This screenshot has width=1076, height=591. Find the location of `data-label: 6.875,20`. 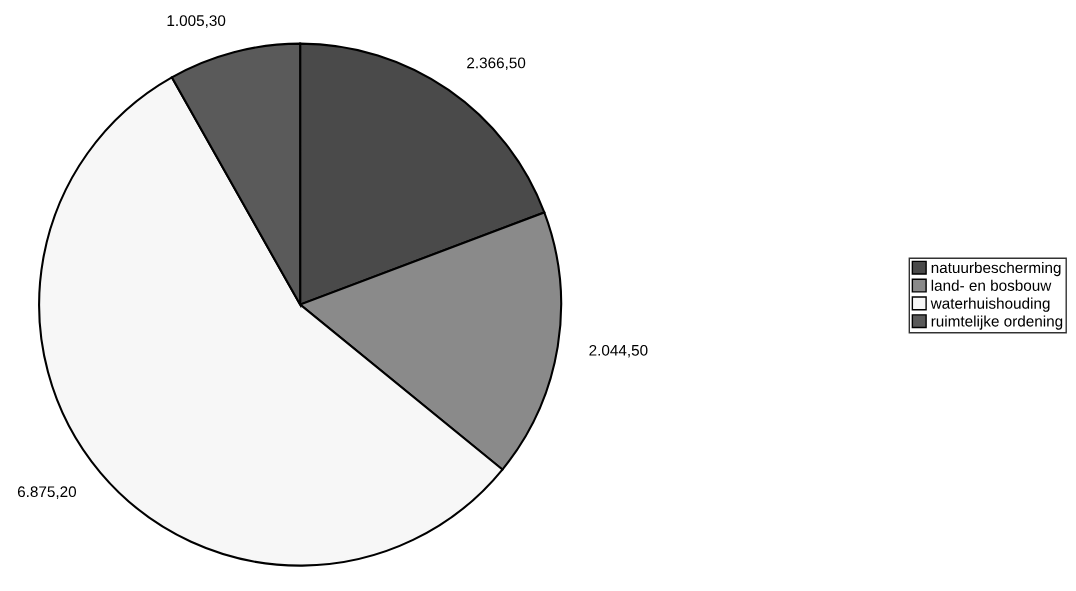

data-label: 6.875,20 is located at coordinates (47, 492).